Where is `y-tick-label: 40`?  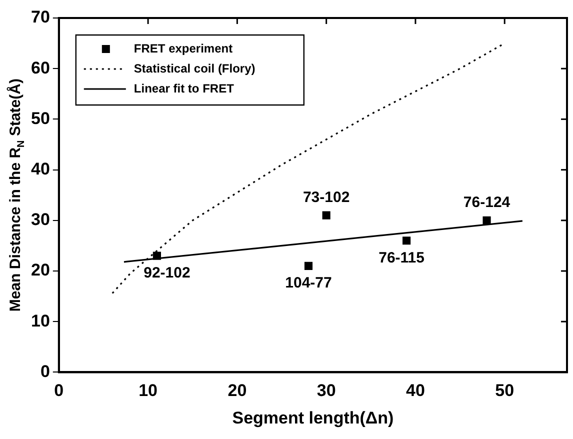
y-tick-label: 40 is located at coordinates (40, 168).